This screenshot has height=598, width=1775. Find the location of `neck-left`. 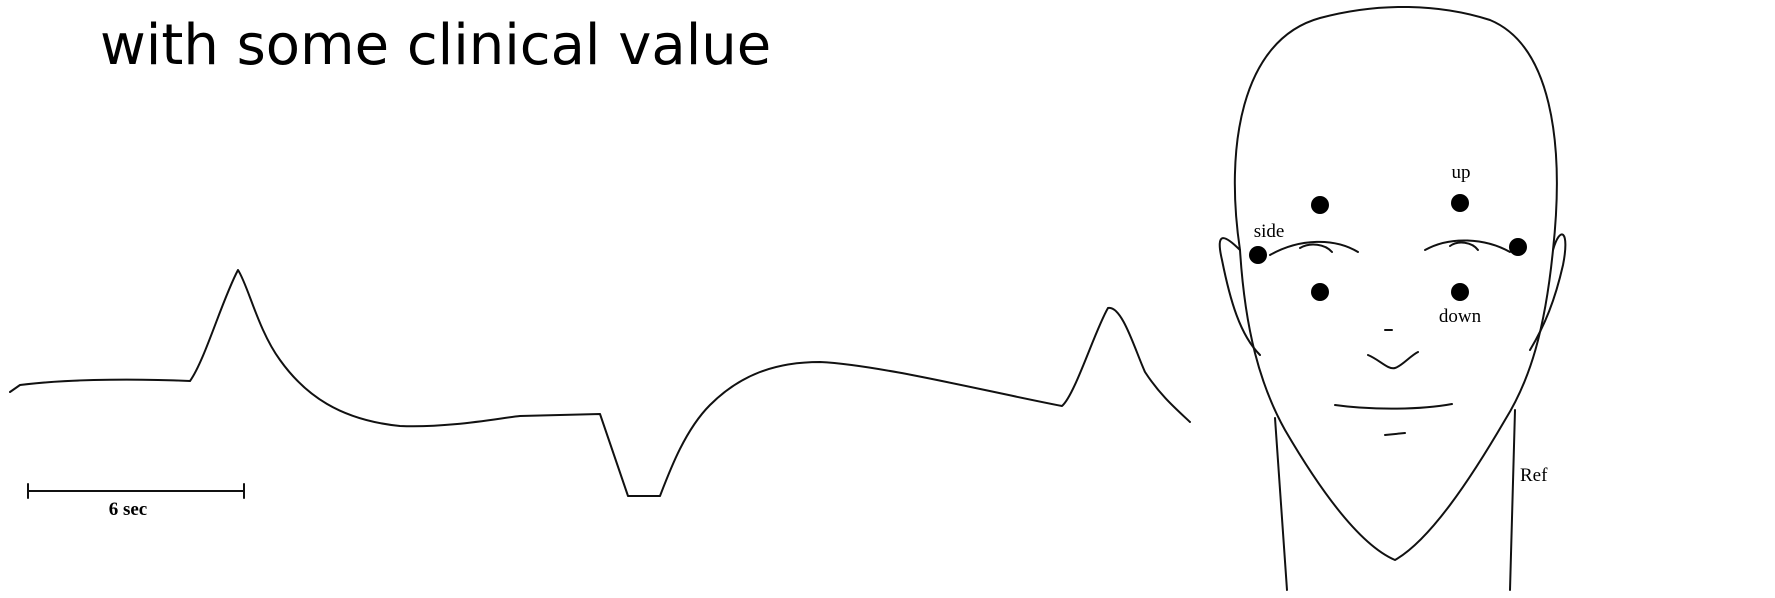

neck-left is located at coordinates (1281, 504).